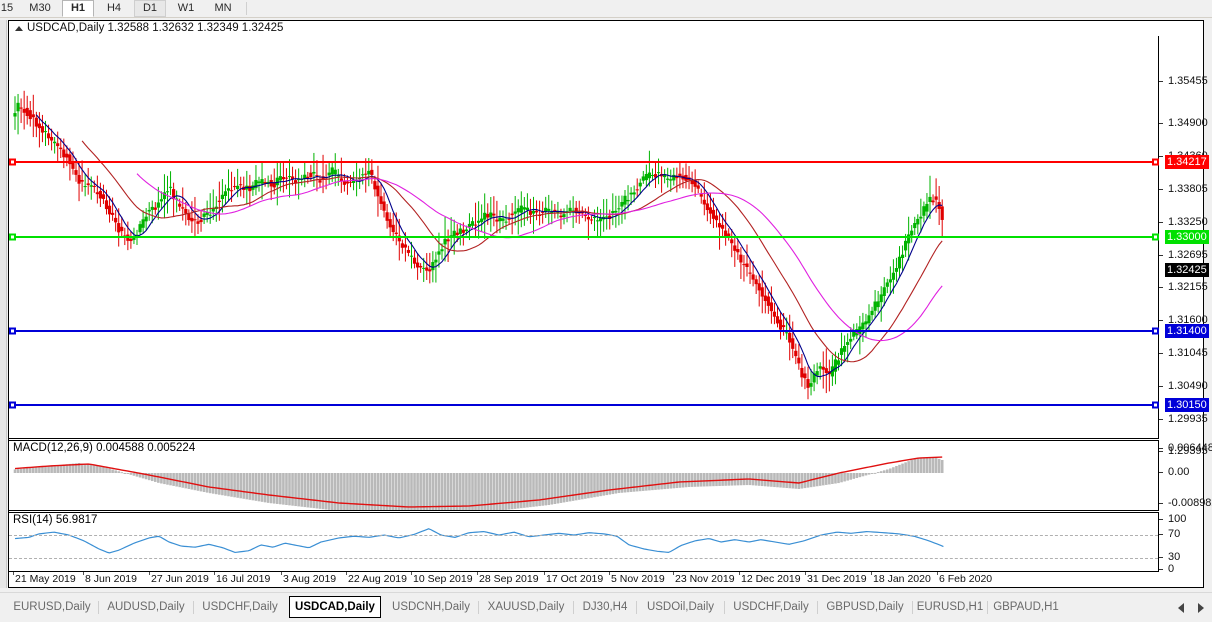  What do you see at coordinates (1155, 331) in the screenshot?
I see `support-line-blue-upper-handle-right` at bounding box center [1155, 331].